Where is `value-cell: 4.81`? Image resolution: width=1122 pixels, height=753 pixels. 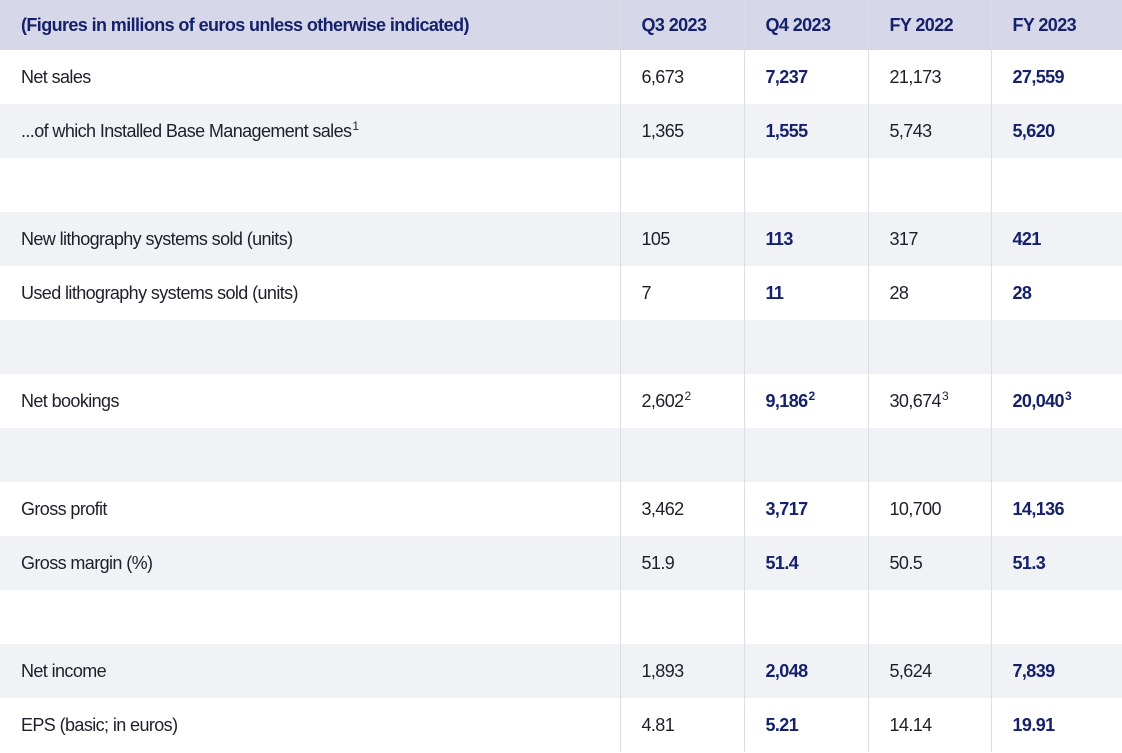 value-cell: 4.81 is located at coordinates (682, 725).